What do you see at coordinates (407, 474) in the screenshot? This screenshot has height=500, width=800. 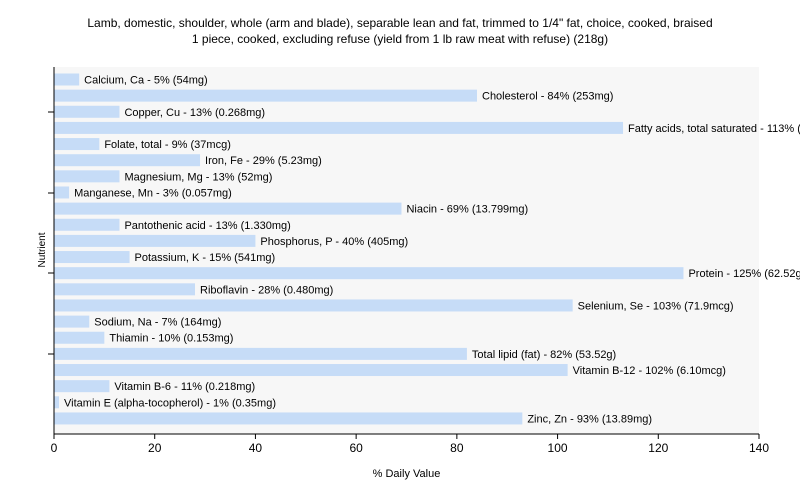 I see `x-axis-label: % Daily Value` at bounding box center [407, 474].